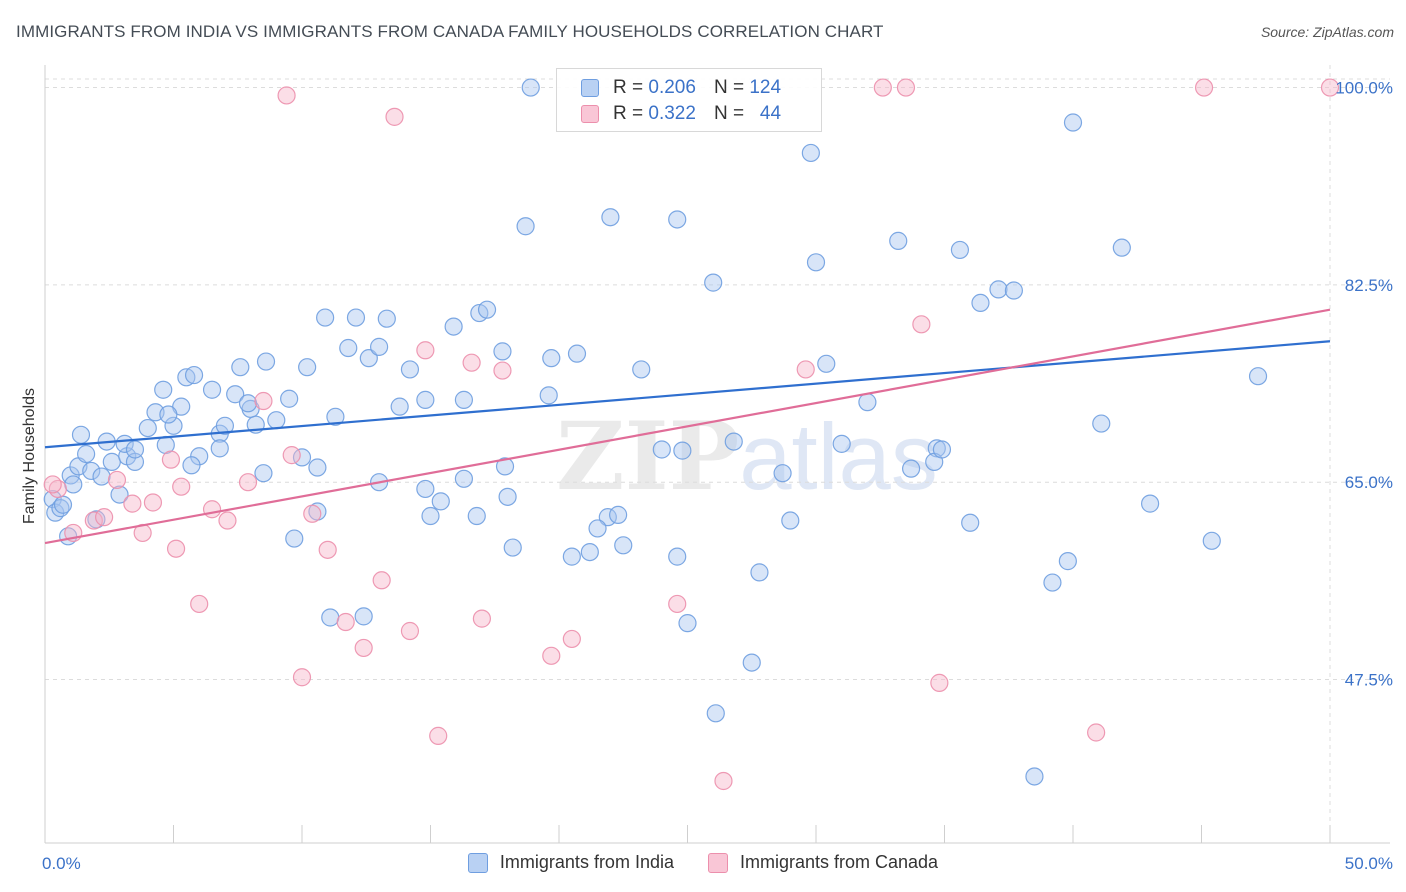  I want to click on legend-canada-swatch, so click(717, 862).